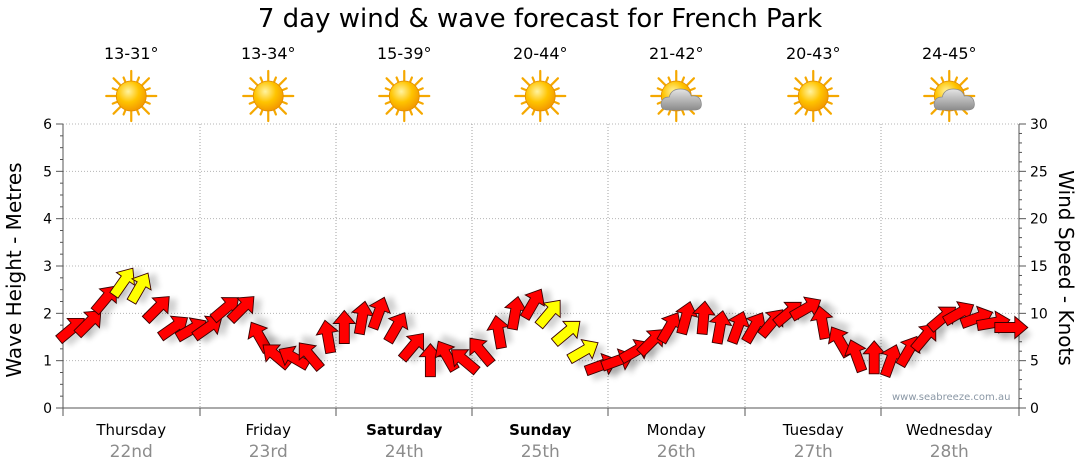 The width and height of the screenshot is (1080, 475). I want to click on day-temperature-label: 20-43°, so click(813, 53).